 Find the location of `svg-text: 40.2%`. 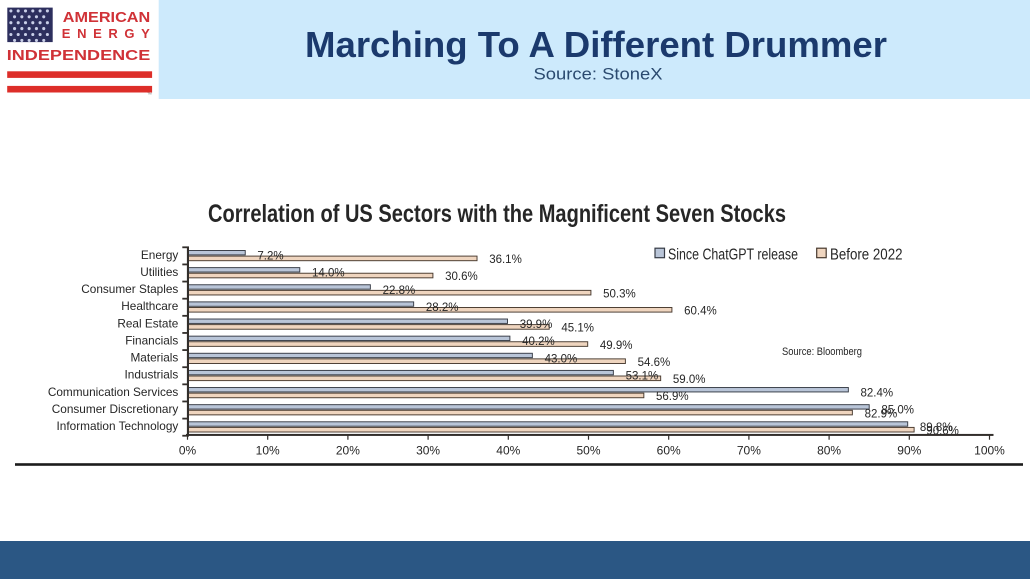

svg-text: 40.2% is located at coordinates (538, 342).